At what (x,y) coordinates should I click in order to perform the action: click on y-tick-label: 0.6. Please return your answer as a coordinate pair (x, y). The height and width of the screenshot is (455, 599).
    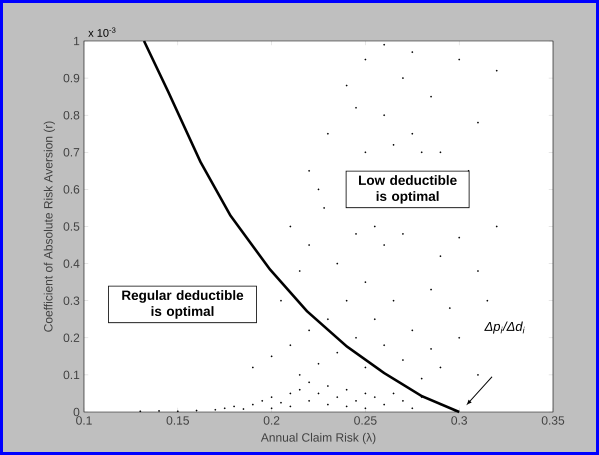
    Looking at the image, I should click on (72, 189).